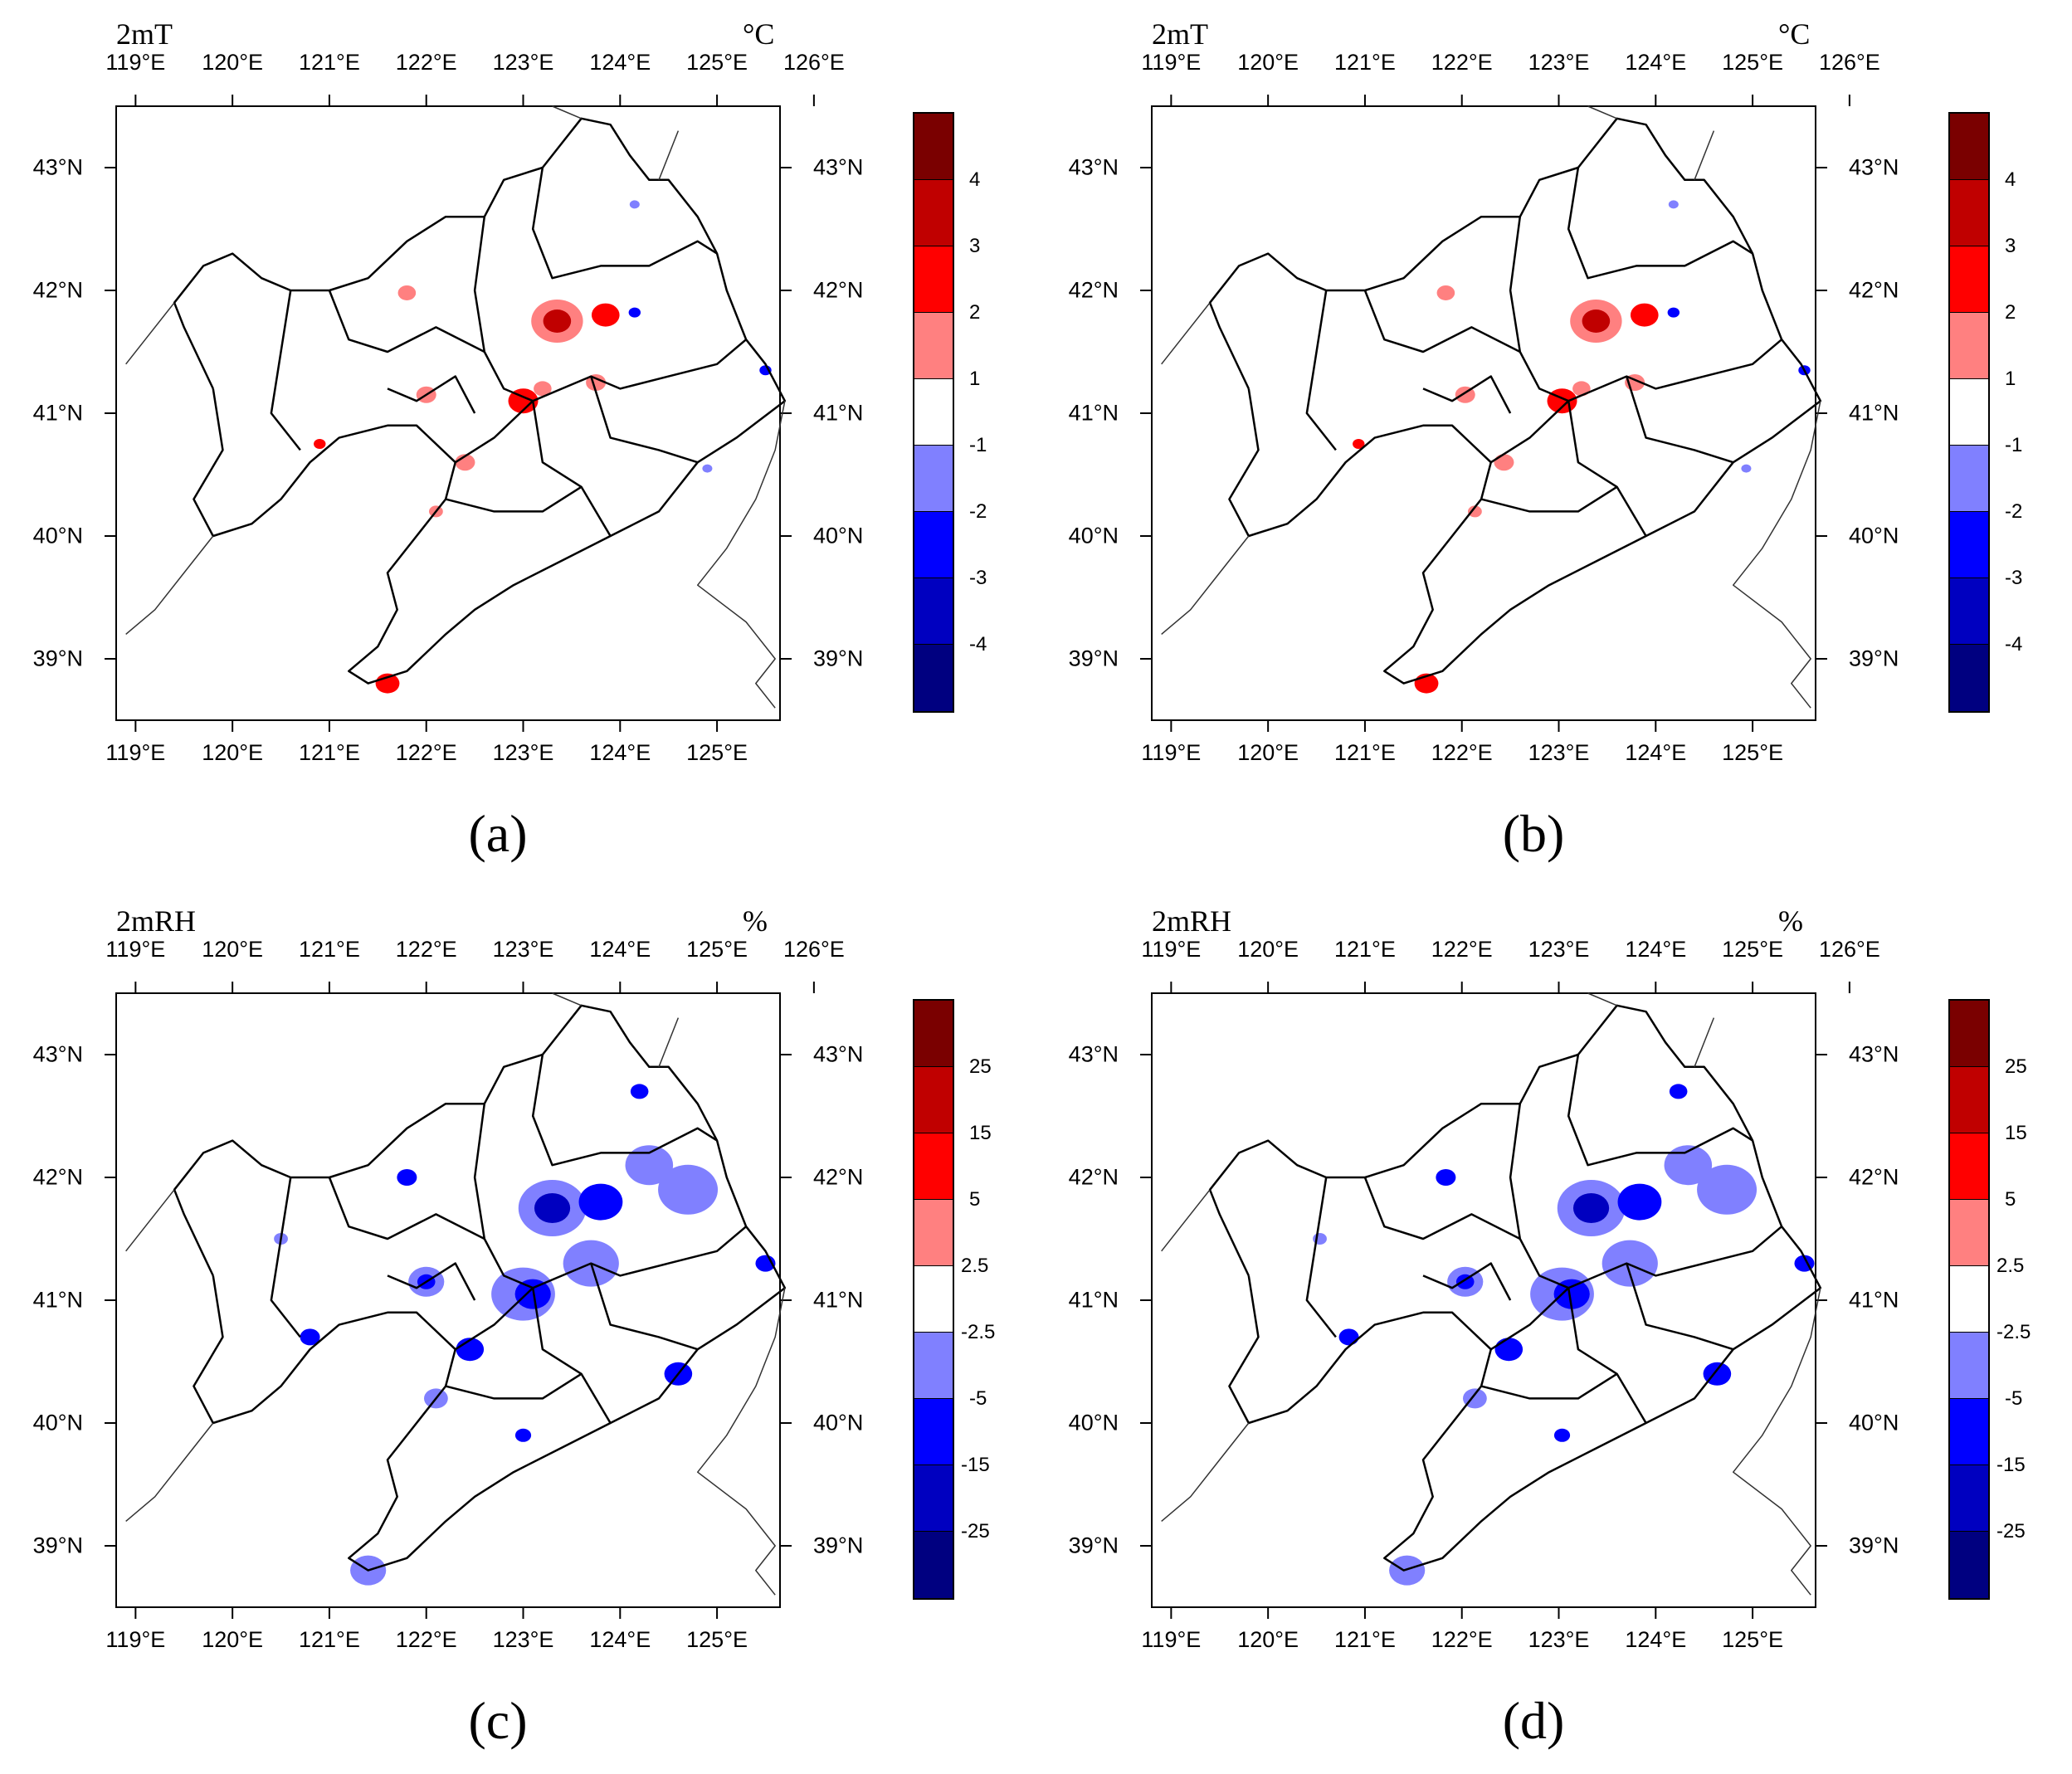 The width and height of the screenshot is (2072, 1774). What do you see at coordinates (498, 833) in the screenshot?
I see `panel-letter: (a)` at bounding box center [498, 833].